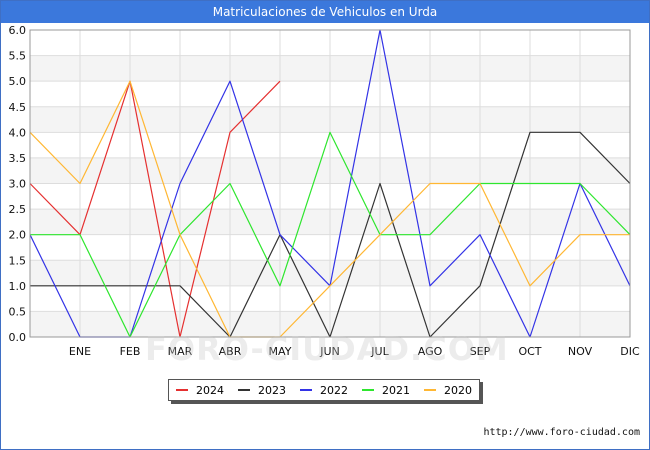 This screenshot has width=650, height=450. Describe the element at coordinates (325, 12) in the screenshot. I see `chart-title: Matriculaciones de Vehiculos en Urda` at that location.